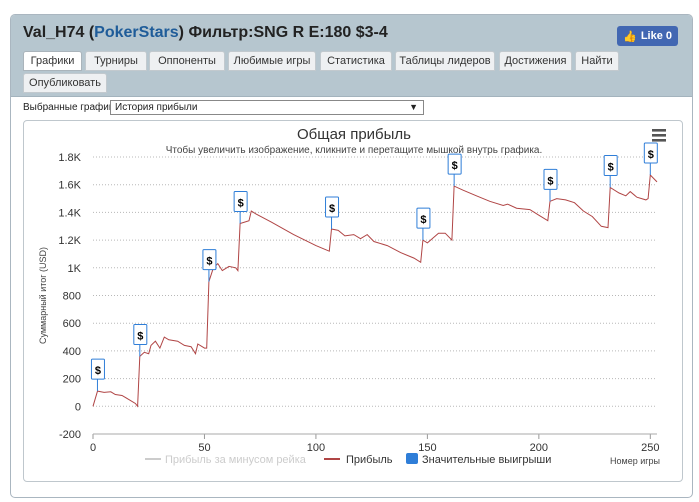 Image resolution: width=699 pixels, height=502 pixels. I want to click on legend-item: Прибыль за минусом рейка, so click(236, 460).